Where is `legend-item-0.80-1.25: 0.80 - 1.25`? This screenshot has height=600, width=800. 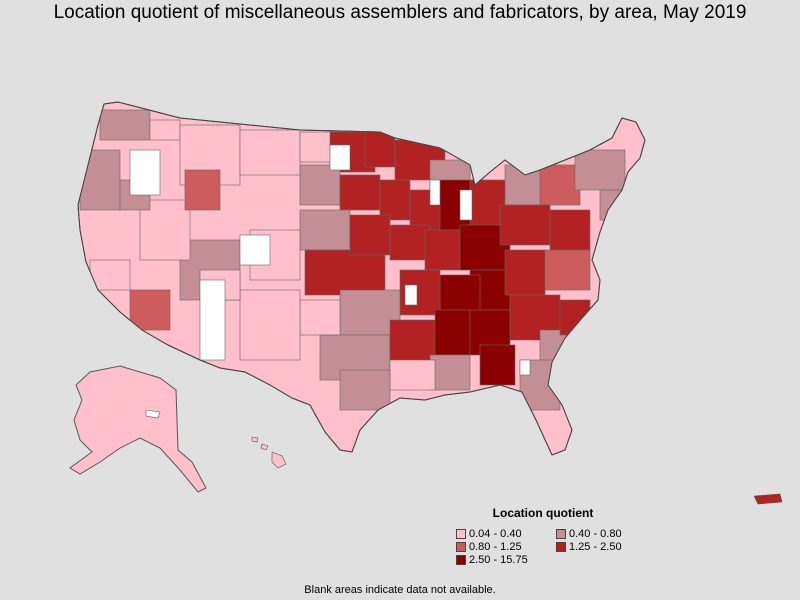
legend-item-0.80-1.25: 0.80 - 1.25 is located at coordinates (489, 547).